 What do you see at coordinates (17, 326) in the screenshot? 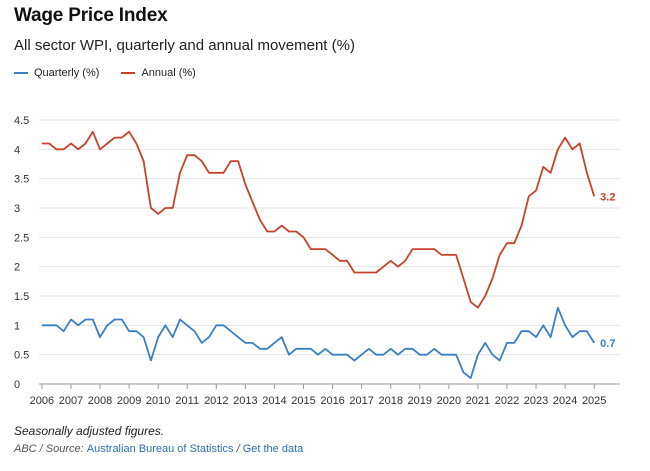
I see `y-tick-label: 1` at bounding box center [17, 326].